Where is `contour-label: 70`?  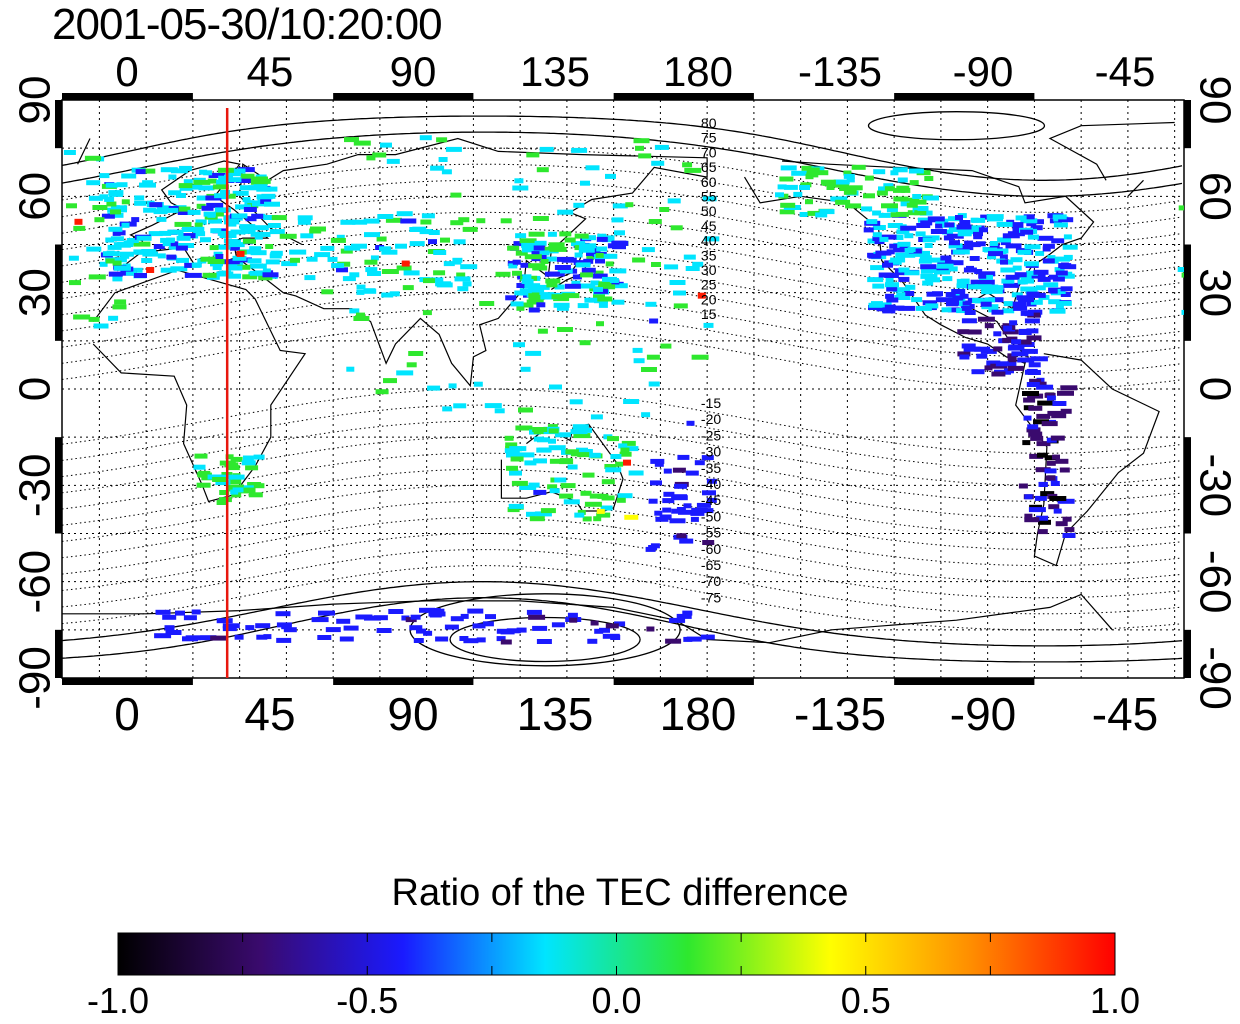
contour-label: 70 is located at coordinates (709, 152).